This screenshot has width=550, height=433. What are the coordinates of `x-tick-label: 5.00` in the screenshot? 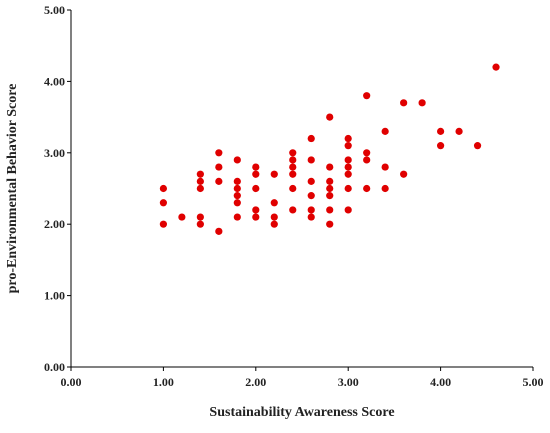 It's located at (533, 382).